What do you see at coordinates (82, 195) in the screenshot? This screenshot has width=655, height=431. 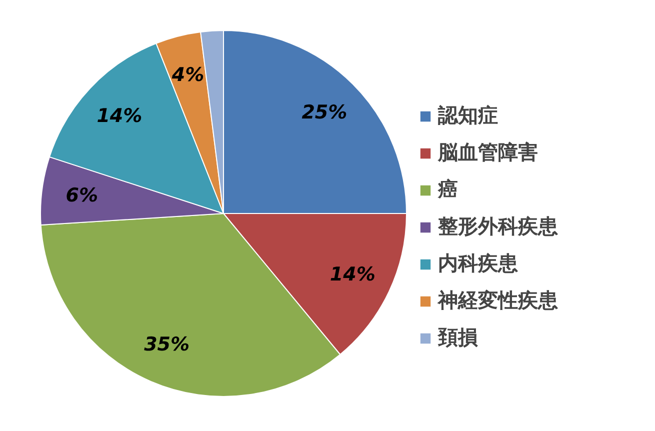 I see `data-label: 6%` at bounding box center [82, 195].